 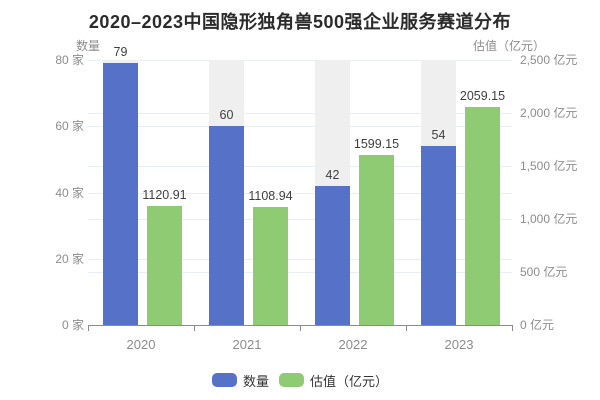 What do you see at coordinates (141, 344) in the screenshot?
I see `x-axis-label-2020: 2020` at bounding box center [141, 344].